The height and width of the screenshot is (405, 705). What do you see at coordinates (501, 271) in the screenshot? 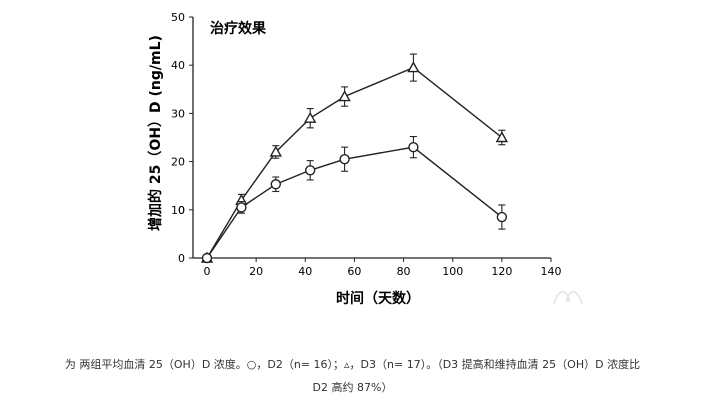
I see `x-tick-label: 120` at bounding box center [501, 271].